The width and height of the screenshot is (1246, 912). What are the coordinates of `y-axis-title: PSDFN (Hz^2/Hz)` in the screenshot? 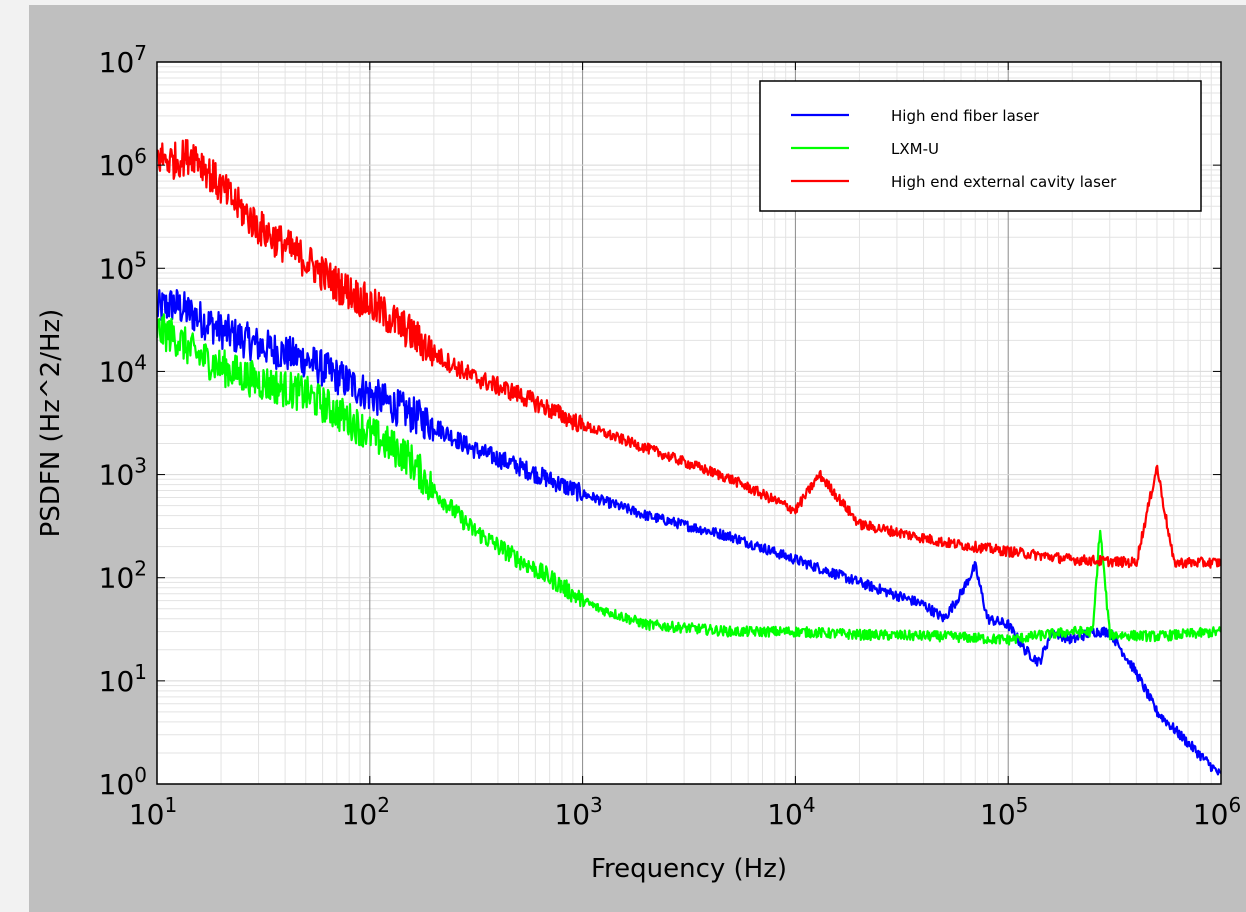 It's located at (51, 423).